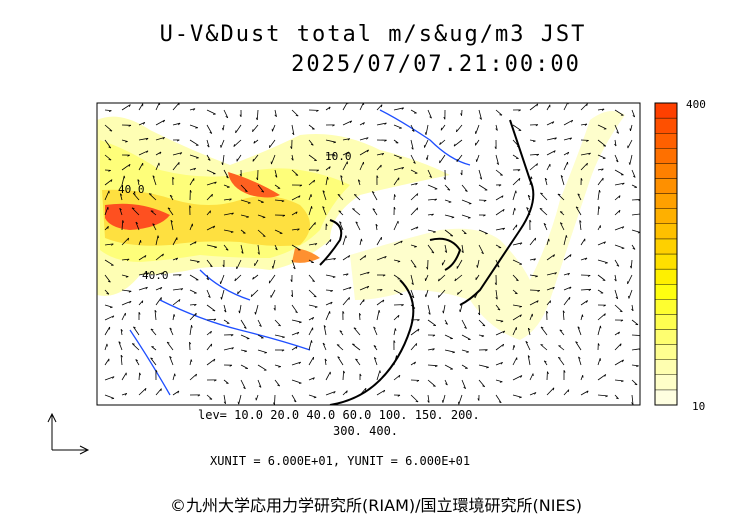 The image size is (752, 532). Describe the element at coordinates (373, 34) in the screenshot. I see `map-title: U-V&Dust total m/s&ug/m3 JST` at that location.